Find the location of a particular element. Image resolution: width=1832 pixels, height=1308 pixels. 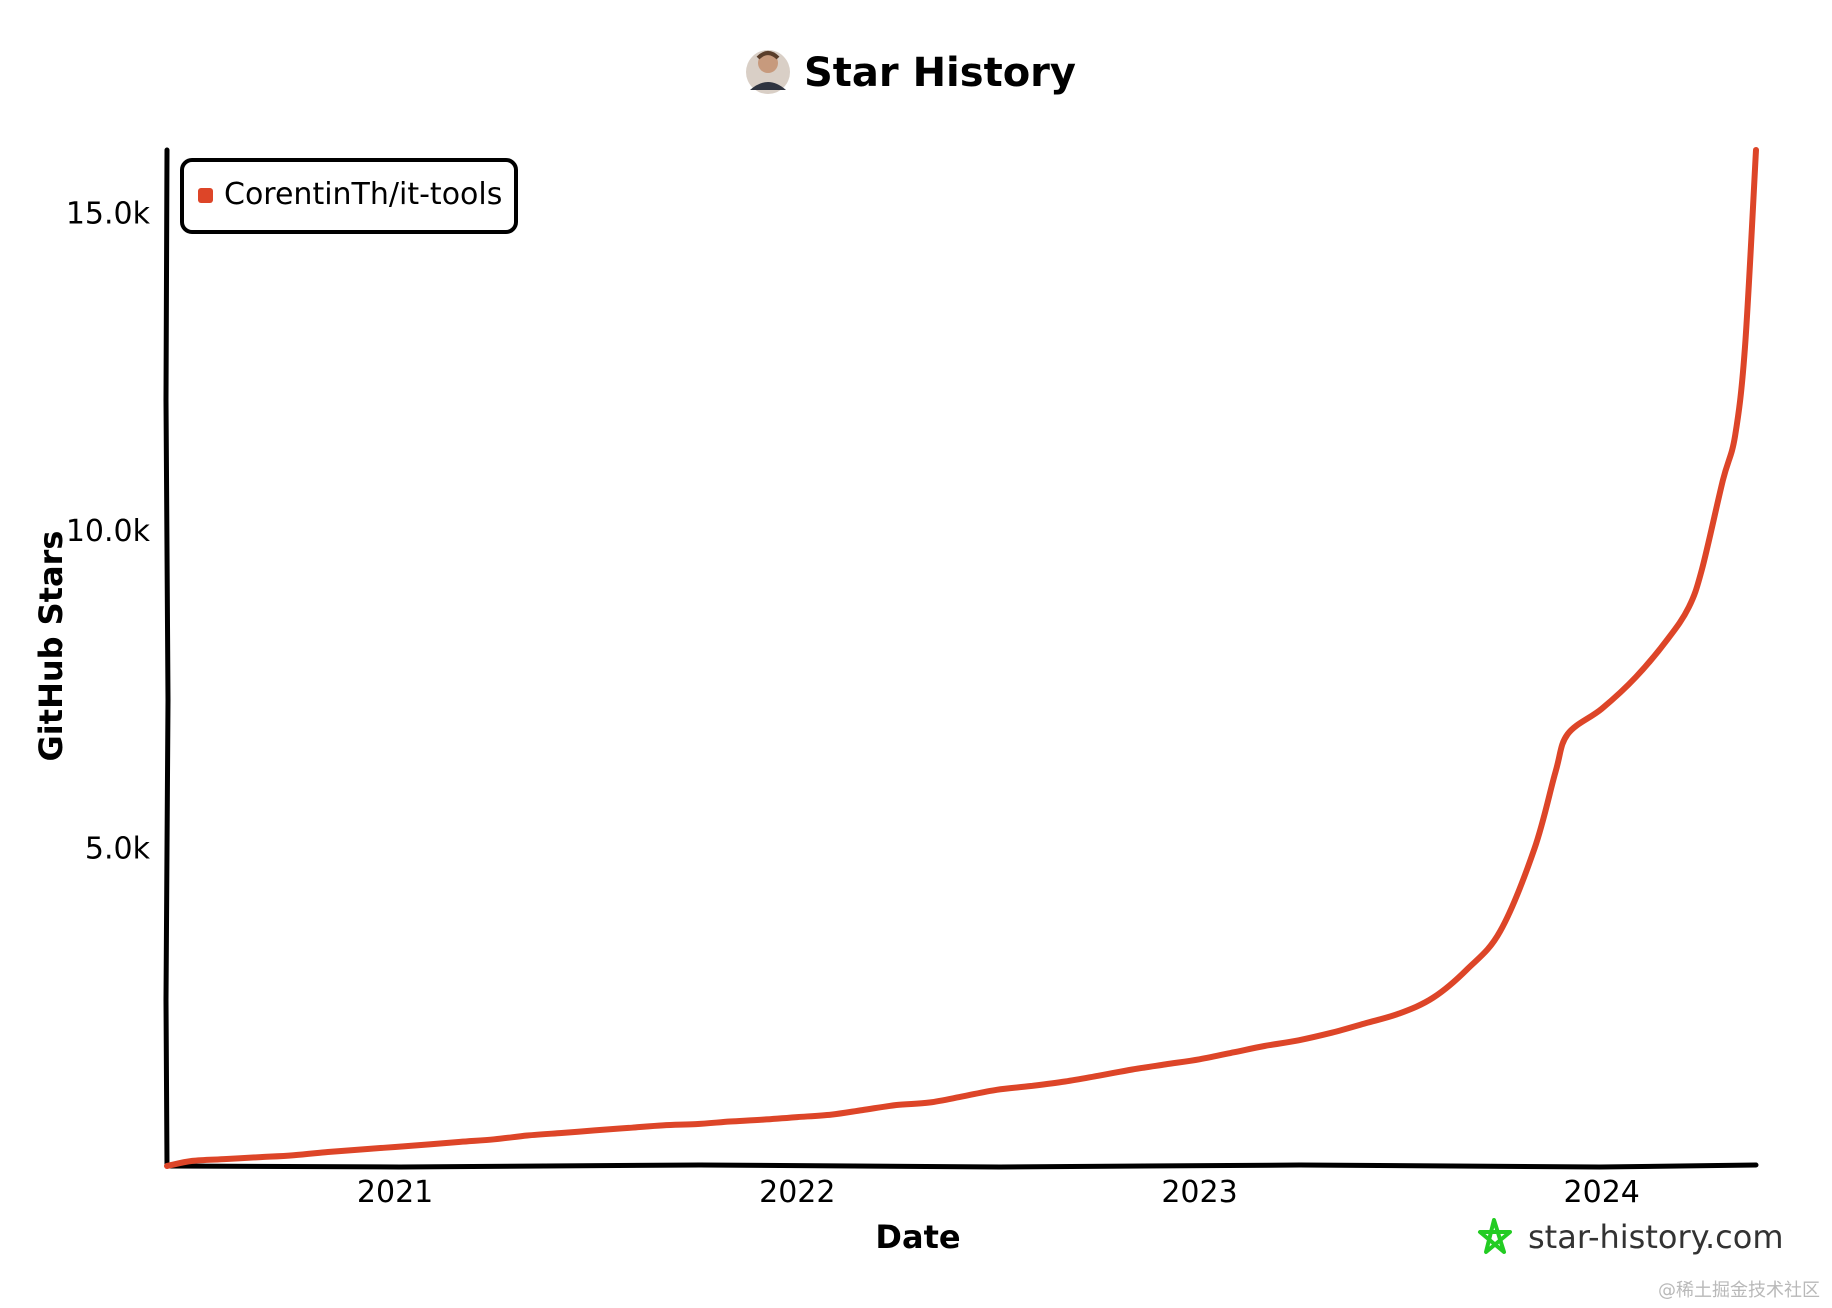

brand-link: star-history.com is located at coordinates (1631, 1237).